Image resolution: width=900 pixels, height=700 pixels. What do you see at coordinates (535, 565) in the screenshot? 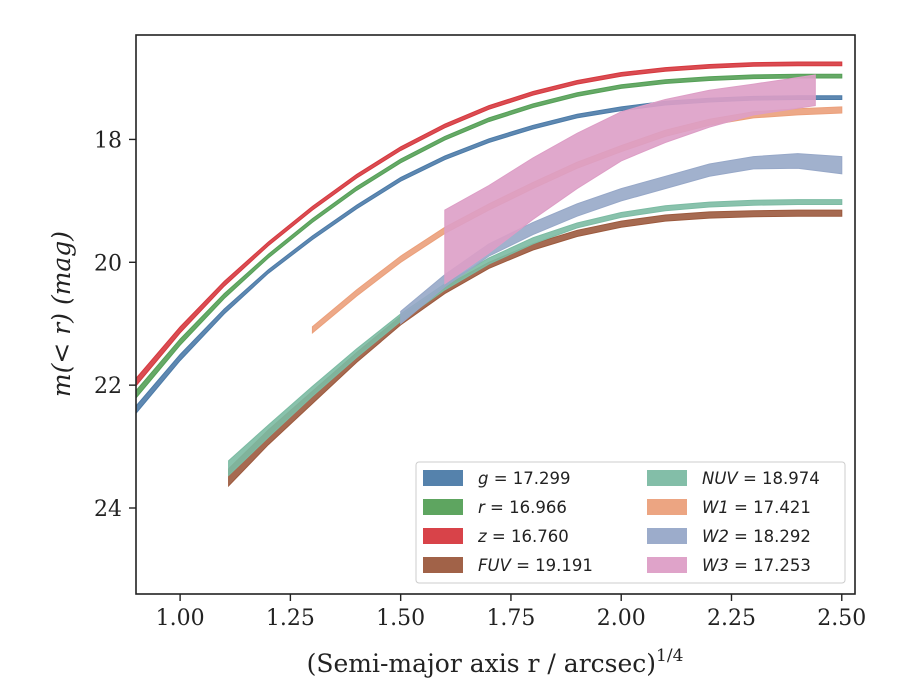
I see `legend-entry: FUV = 19.191` at bounding box center [535, 565].